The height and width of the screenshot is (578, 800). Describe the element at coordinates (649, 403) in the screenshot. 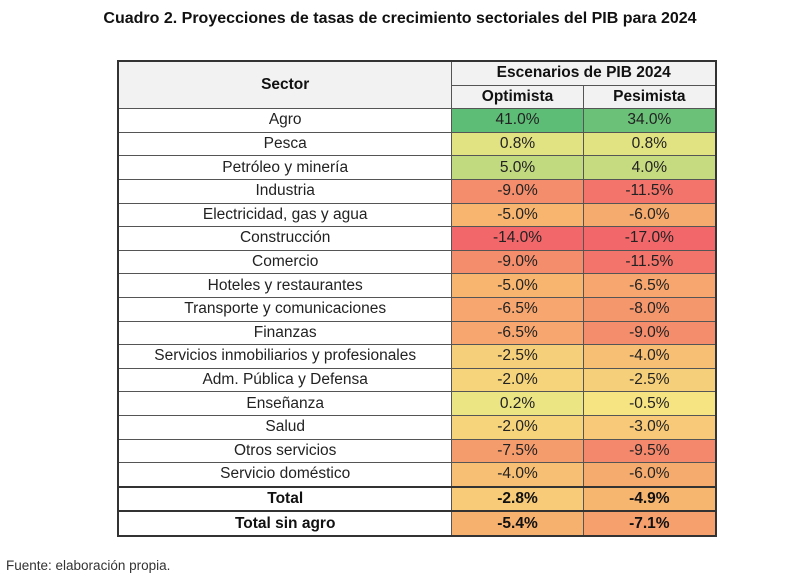

I see `pesimista-cell: -0.5%` at that location.